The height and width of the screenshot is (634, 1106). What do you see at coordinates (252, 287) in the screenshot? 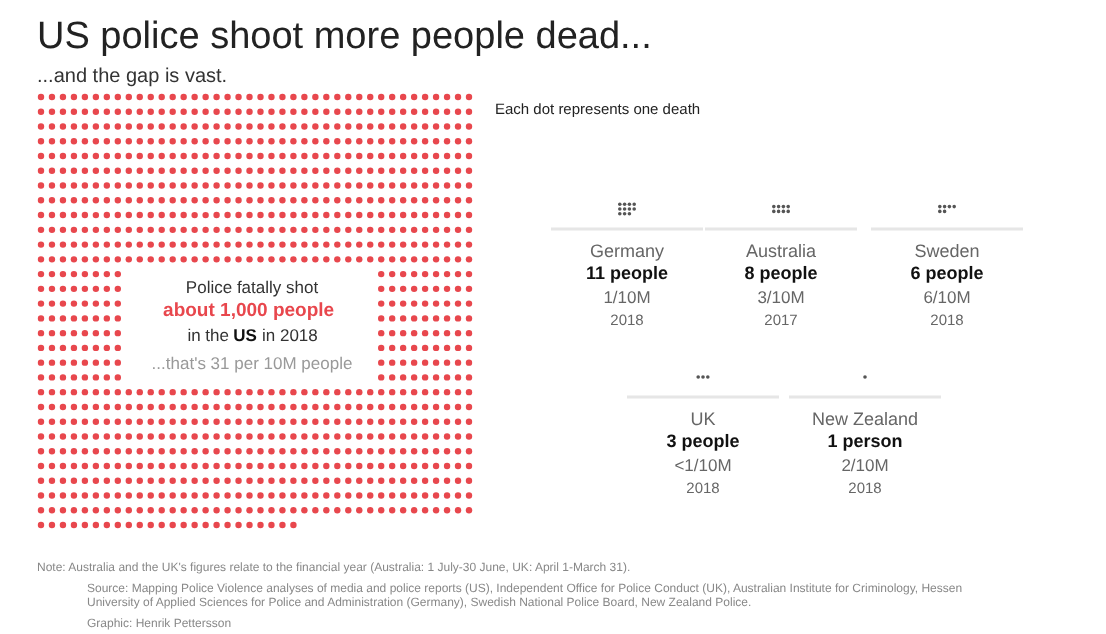
I see `text: Police fatally shot` at bounding box center [252, 287].